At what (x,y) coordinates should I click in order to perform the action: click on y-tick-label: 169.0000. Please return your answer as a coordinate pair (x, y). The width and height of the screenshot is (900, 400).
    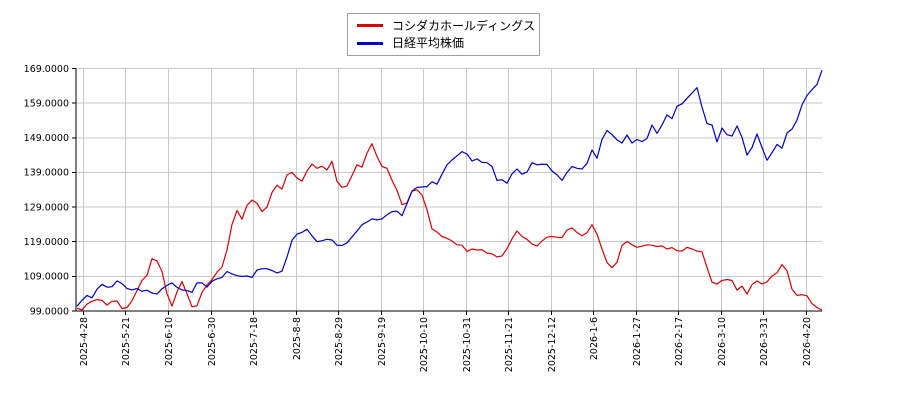
    Looking at the image, I should click on (46, 69).